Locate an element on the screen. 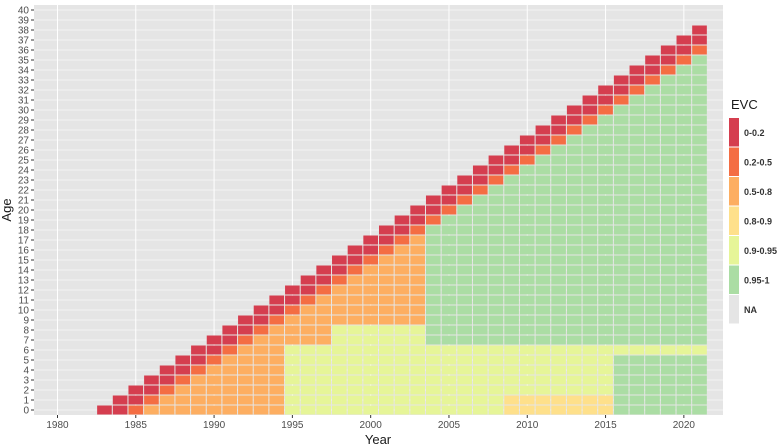 This screenshot has height=448, width=777. y-tick-label: 30 is located at coordinates (24, 111).